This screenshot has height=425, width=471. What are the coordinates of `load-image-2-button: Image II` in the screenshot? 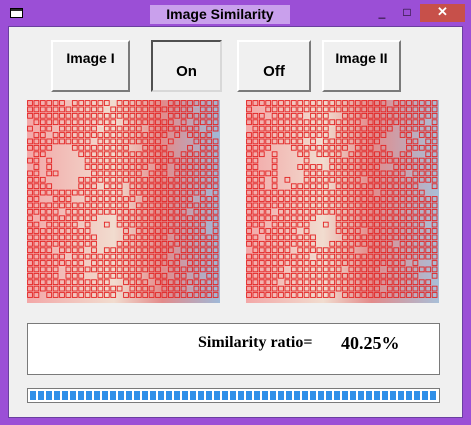 It's located at (361, 66).